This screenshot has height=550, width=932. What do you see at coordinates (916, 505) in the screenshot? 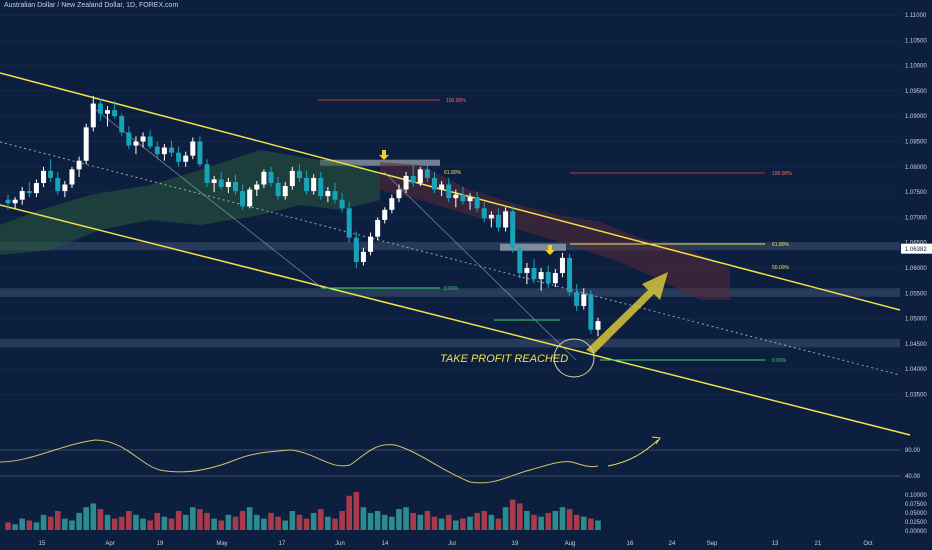
I see `volume-tick-label: 0.07500` at bounding box center [916, 505].